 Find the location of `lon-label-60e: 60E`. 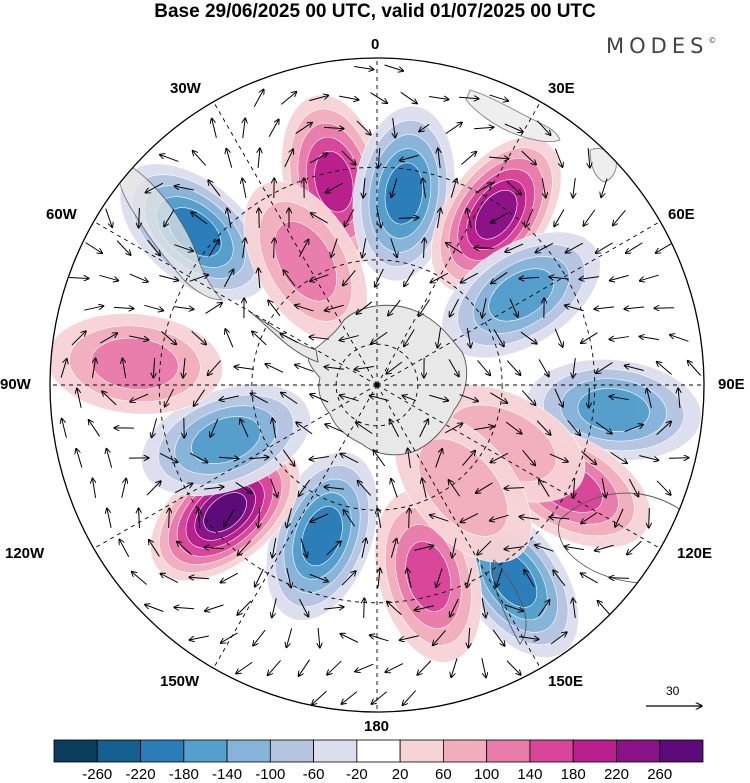

lon-label-60e: 60E is located at coordinates (681, 214).